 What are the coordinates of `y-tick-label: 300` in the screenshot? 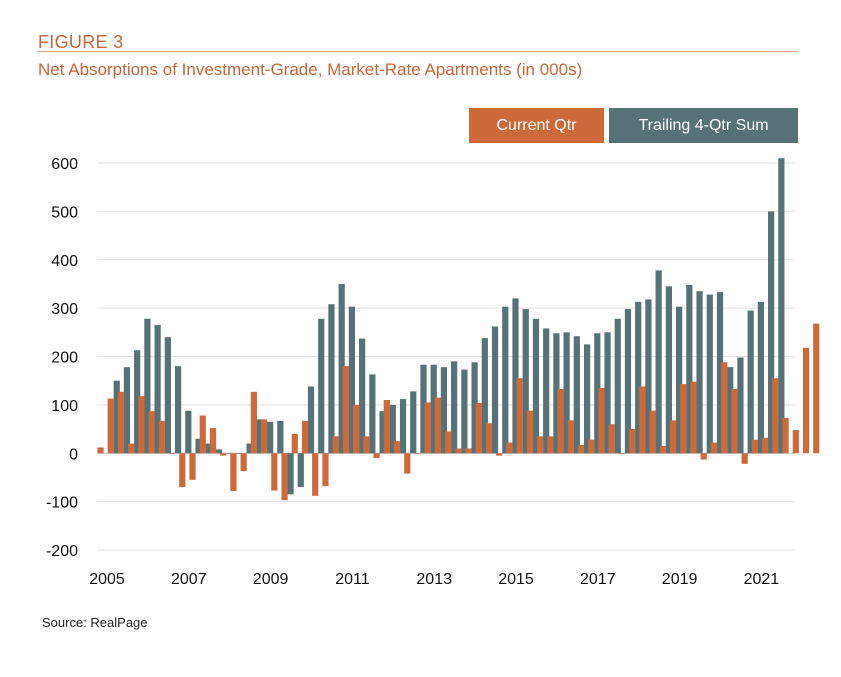 It's located at (64, 309).